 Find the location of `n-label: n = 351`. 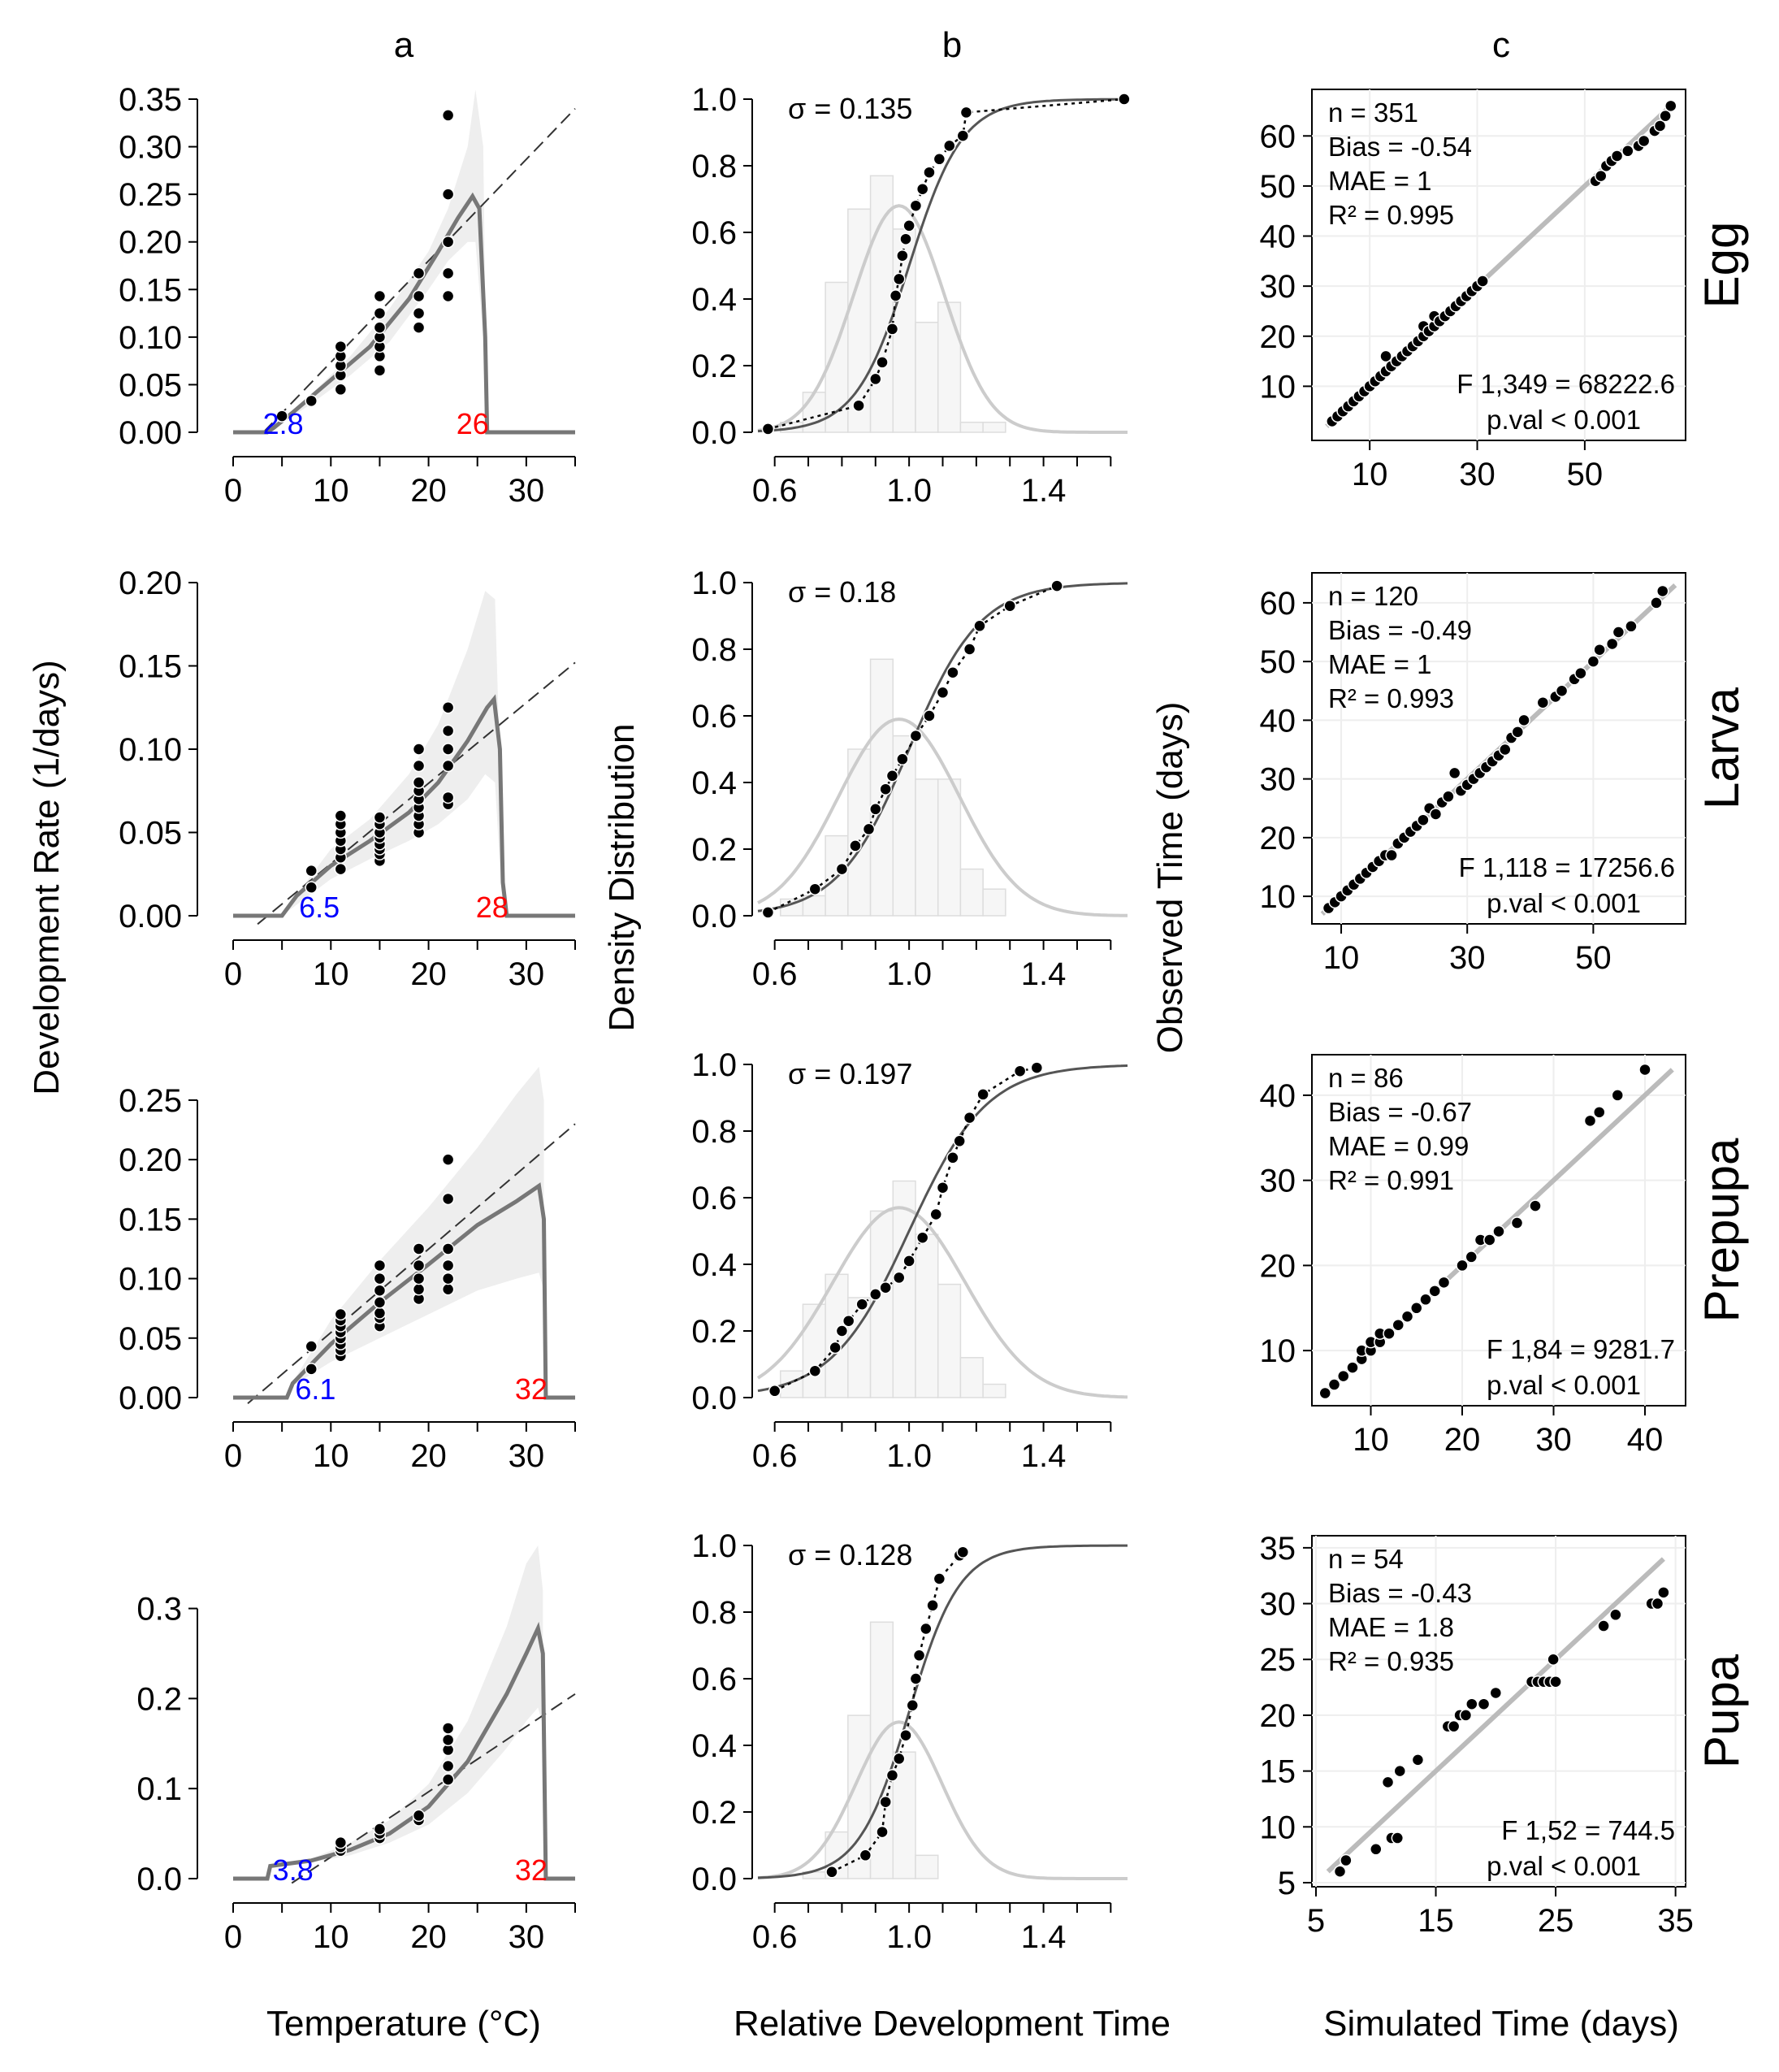

n-label: n = 351 is located at coordinates (1373, 113).